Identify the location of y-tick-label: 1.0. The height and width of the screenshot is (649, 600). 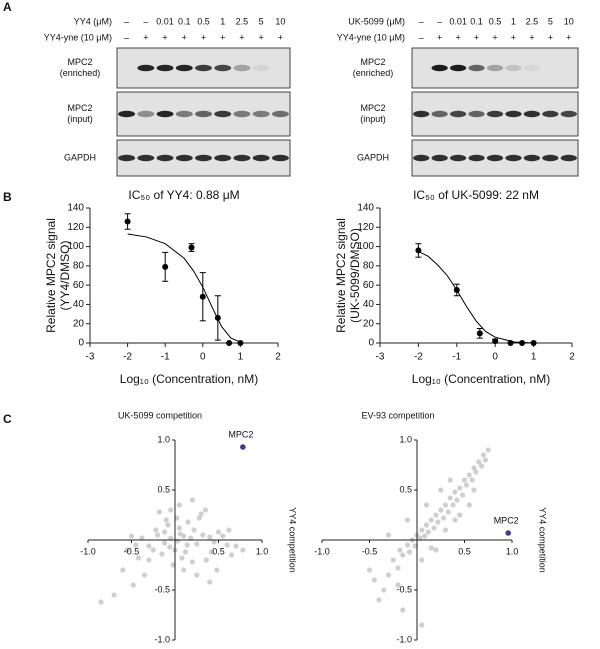
(405, 439).